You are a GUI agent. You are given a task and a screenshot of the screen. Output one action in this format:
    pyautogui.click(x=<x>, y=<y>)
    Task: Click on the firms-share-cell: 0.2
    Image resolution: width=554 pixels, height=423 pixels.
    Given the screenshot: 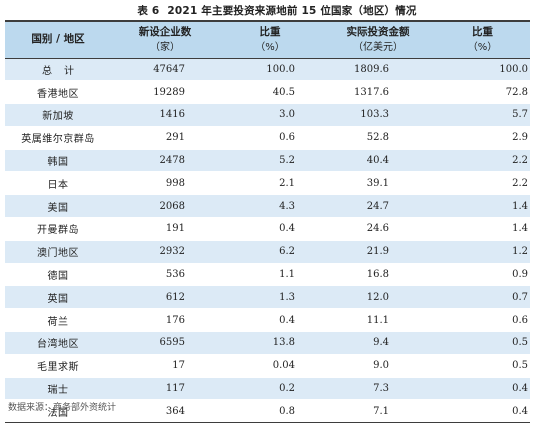 What is the action you would take?
    pyautogui.click(x=270, y=388)
    